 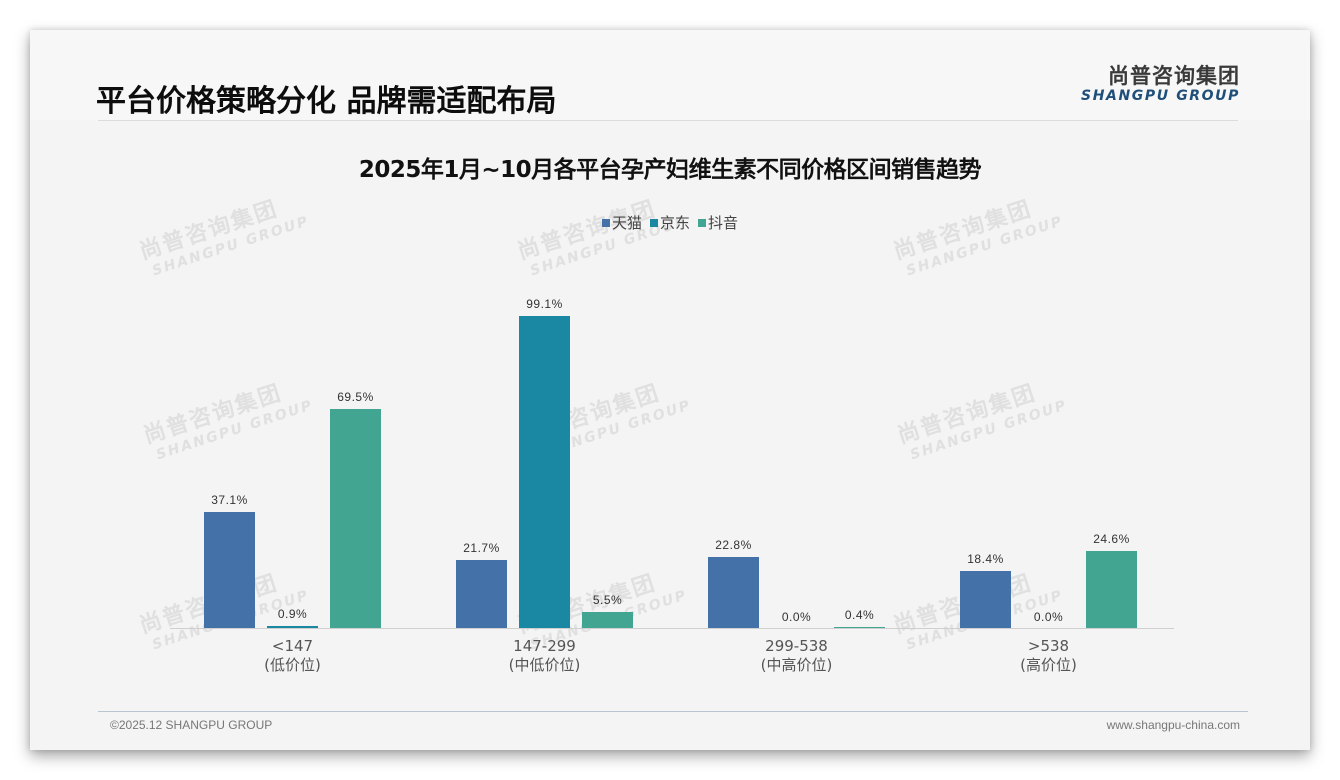 I want to click on chart-title: 2025年1月~10月各平台孕产妇维生素不同价格区间销售趋势, so click(x=670, y=170).